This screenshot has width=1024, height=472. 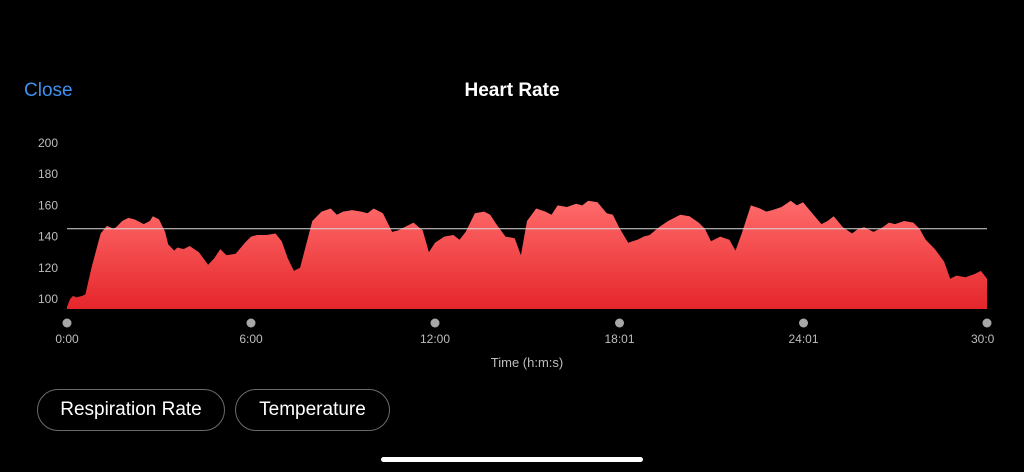 What do you see at coordinates (48, 205) in the screenshot?
I see `y-tick-label: 160` at bounding box center [48, 205].